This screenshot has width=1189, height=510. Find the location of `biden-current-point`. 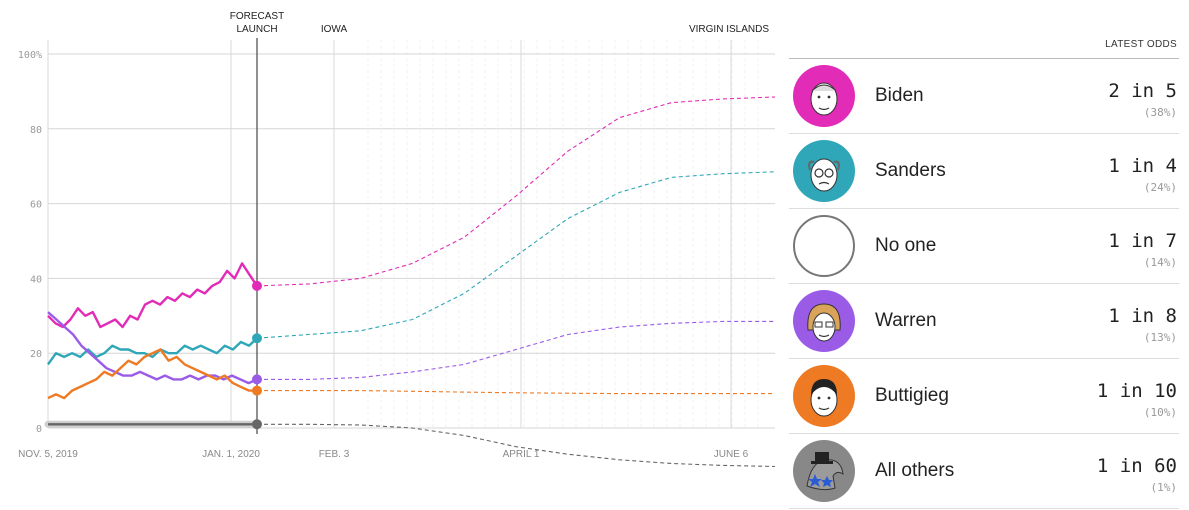

biden-current-point is located at coordinates (257, 285).